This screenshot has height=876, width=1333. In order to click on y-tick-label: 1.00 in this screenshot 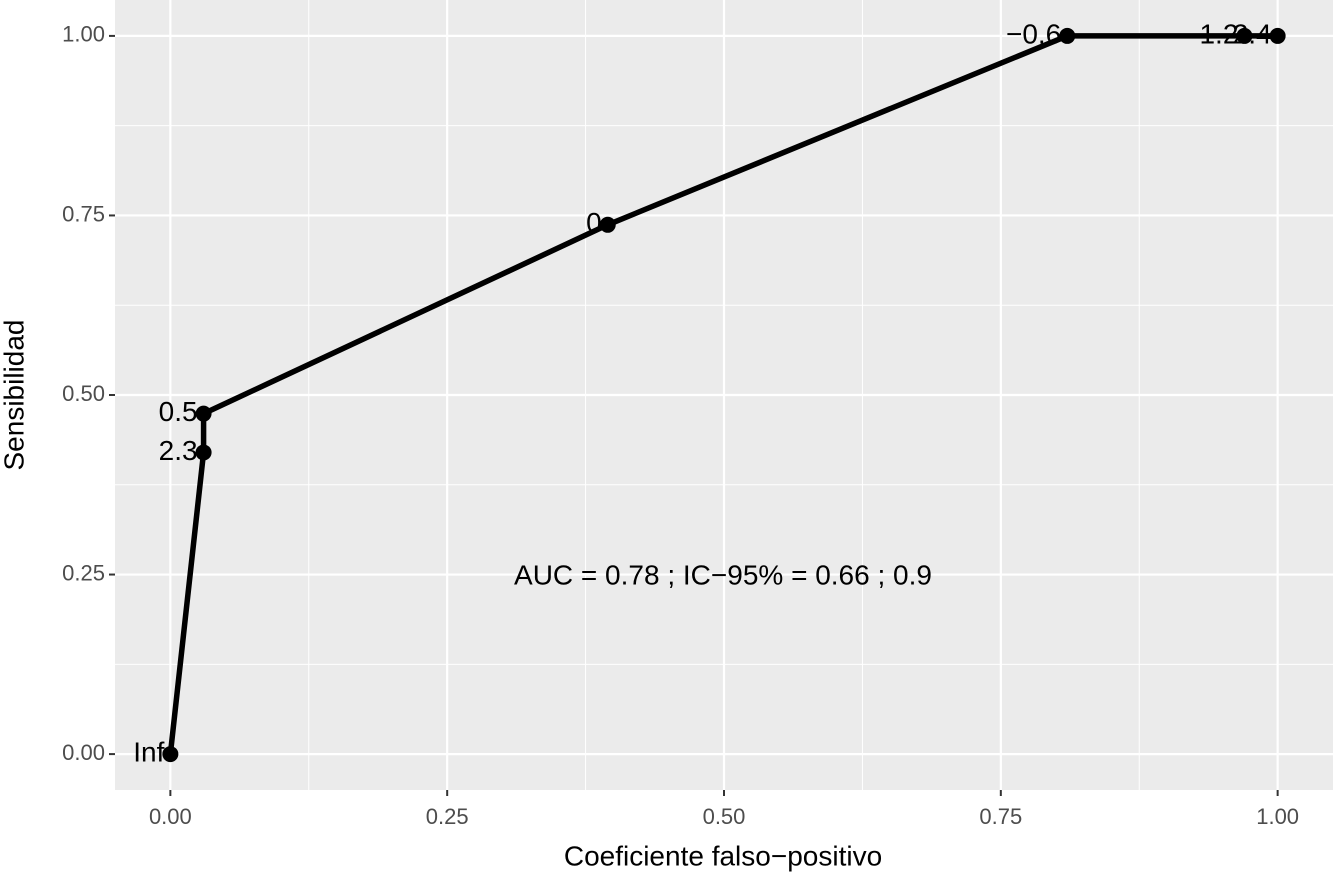, I will do `click(83, 34)`.